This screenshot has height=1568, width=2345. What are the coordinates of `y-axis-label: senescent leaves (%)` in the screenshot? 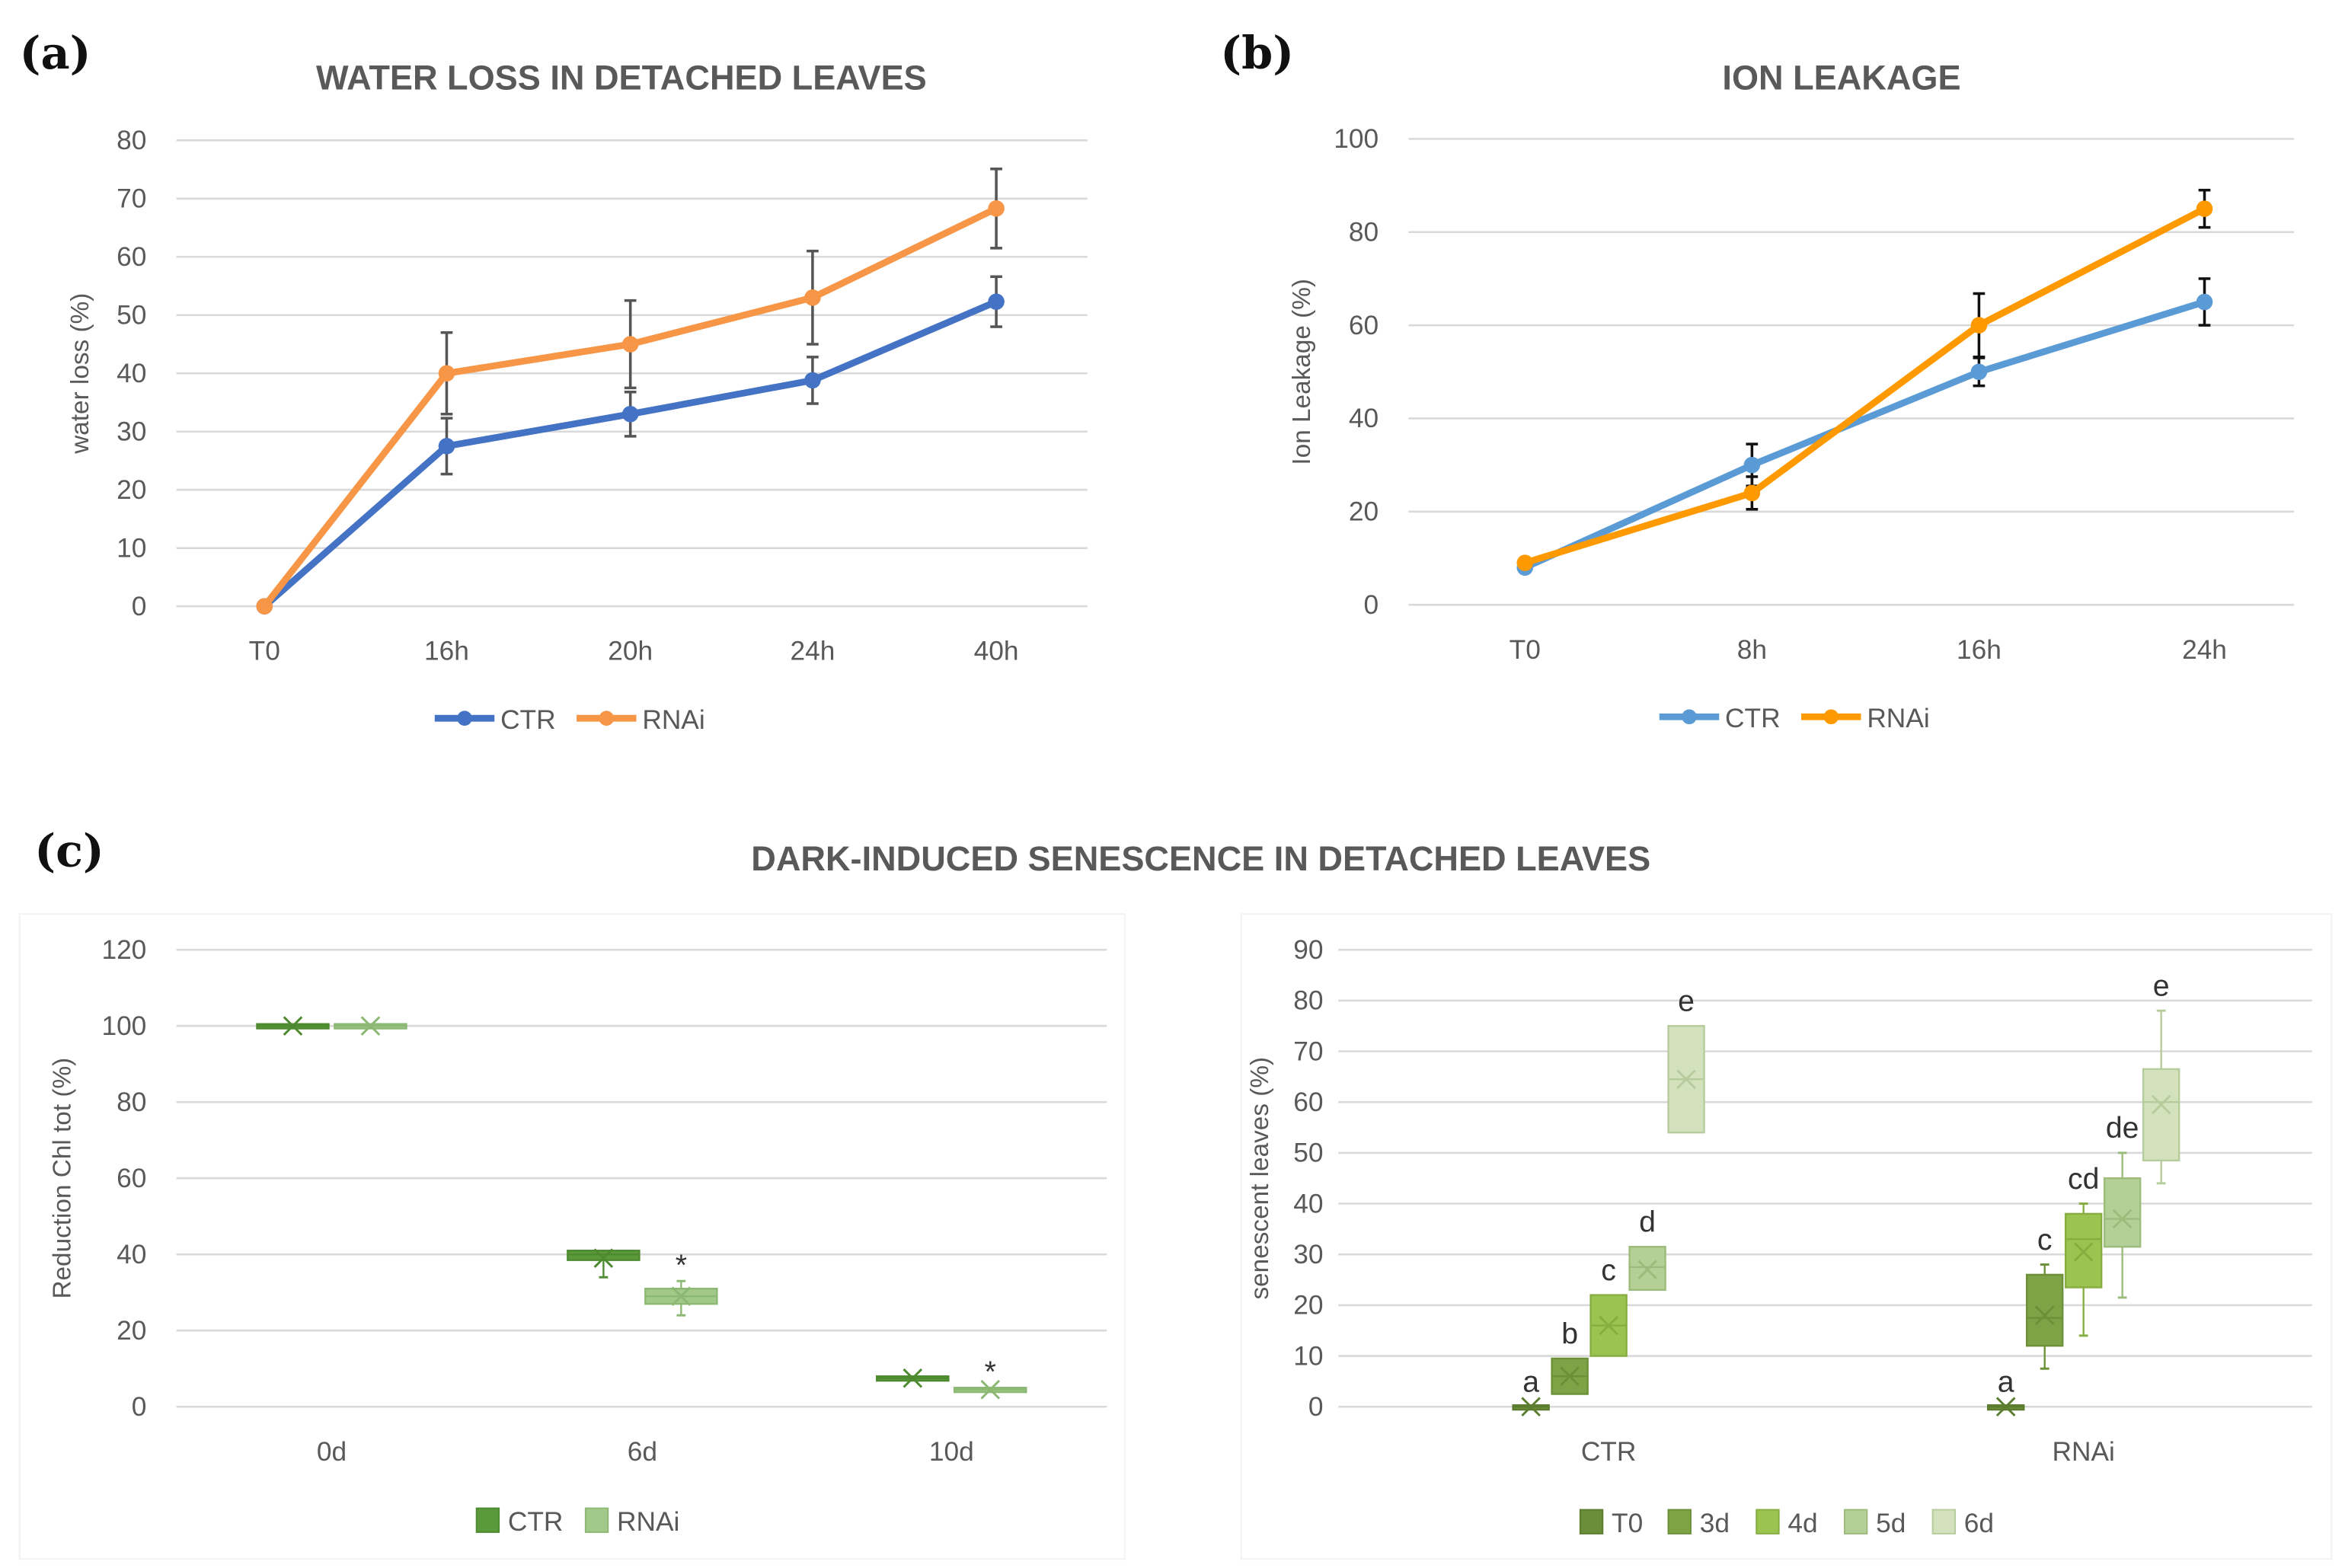 It's located at (1260, 1179).